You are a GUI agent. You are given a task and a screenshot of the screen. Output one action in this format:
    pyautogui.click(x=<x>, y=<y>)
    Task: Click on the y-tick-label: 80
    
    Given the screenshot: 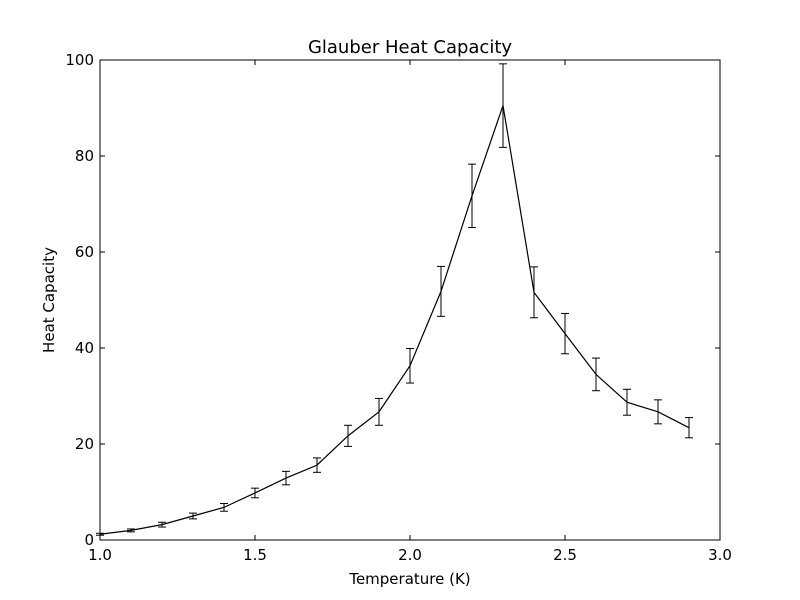 What is the action you would take?
    pyautogui.click(x=84, y=156)
    